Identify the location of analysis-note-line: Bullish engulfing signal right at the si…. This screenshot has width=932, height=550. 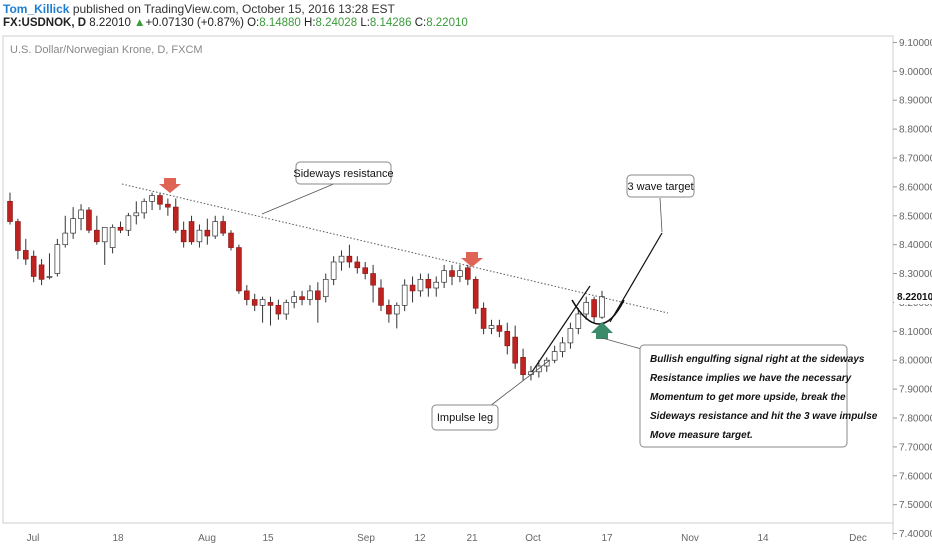
(757, 359).